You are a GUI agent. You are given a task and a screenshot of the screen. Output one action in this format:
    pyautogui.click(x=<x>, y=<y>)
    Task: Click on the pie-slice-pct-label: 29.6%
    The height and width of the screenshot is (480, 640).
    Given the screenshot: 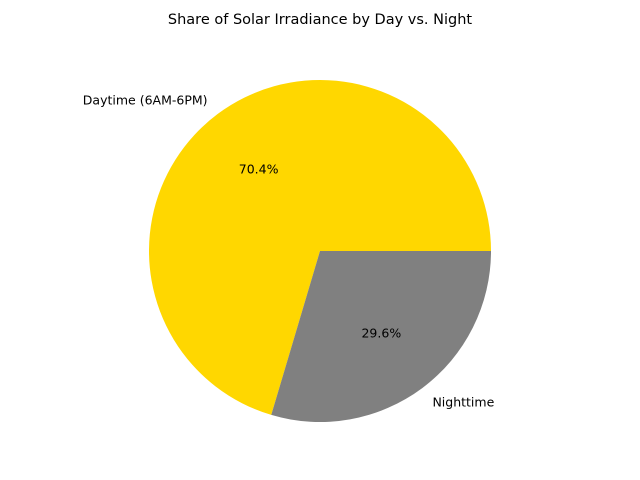 What is the action you would take?
    pyautogui.click(x=381, y=333)
    